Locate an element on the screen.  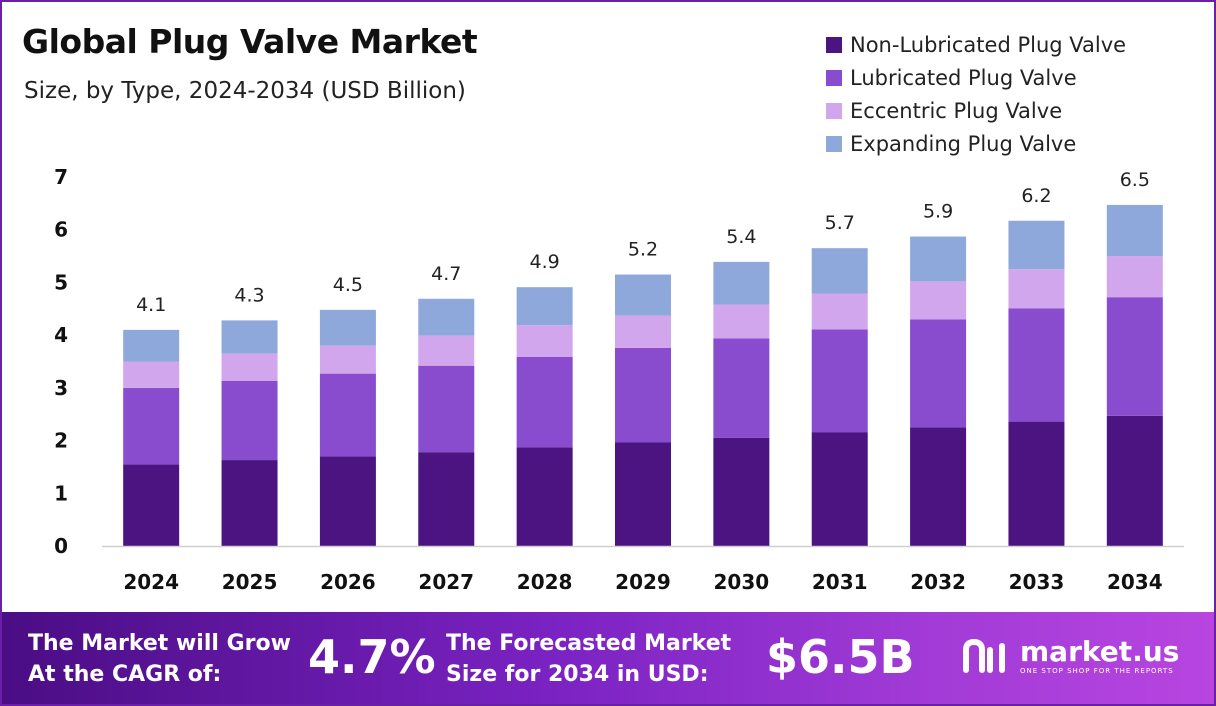
total-data-label: 5.9 is located at coordinates (938, 212).